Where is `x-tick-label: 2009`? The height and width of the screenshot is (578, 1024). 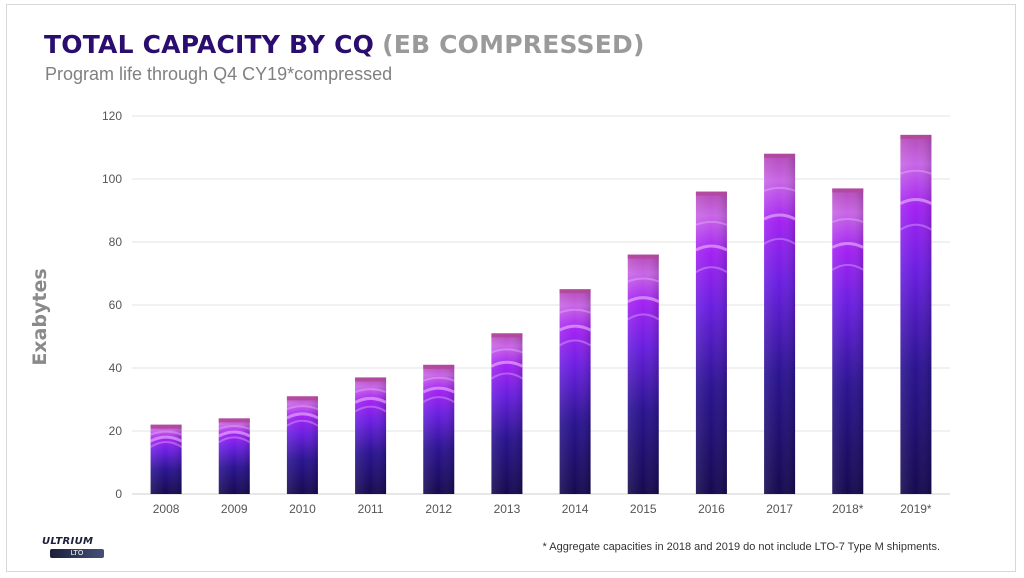
x-tick-label: 2009 is located at coordinates (234, 509).